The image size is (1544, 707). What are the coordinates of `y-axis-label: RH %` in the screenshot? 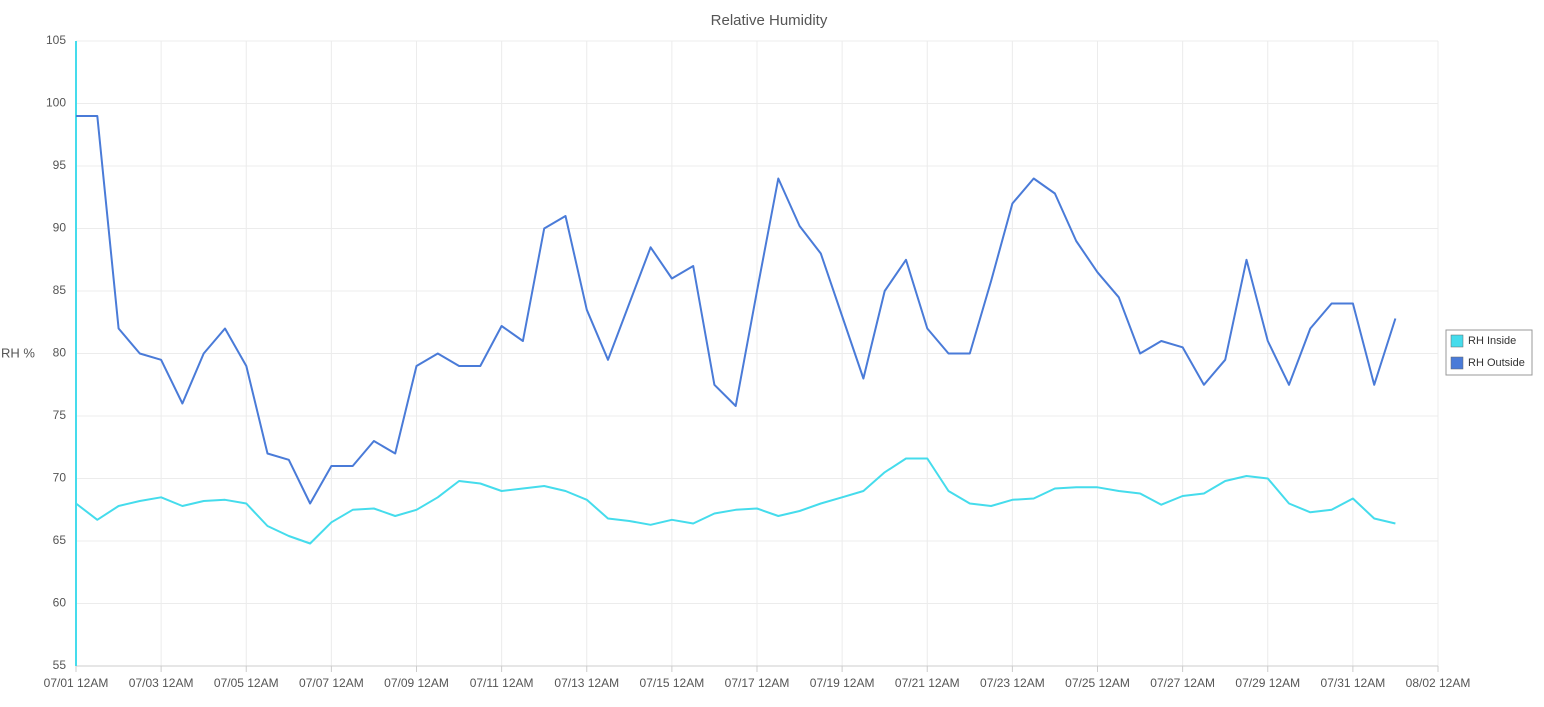 It's located at (18, 352).